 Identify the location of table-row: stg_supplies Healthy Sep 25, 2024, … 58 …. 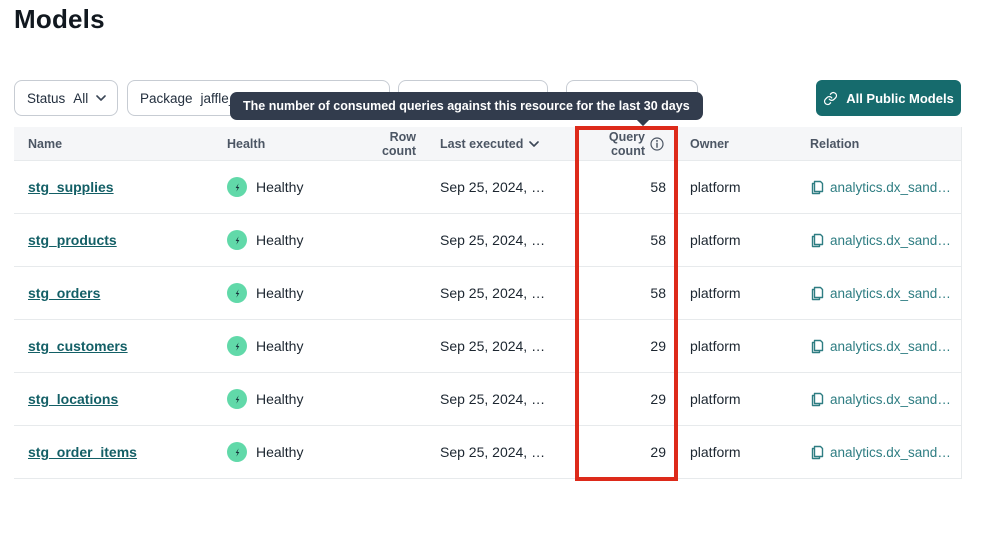
(487, 187).